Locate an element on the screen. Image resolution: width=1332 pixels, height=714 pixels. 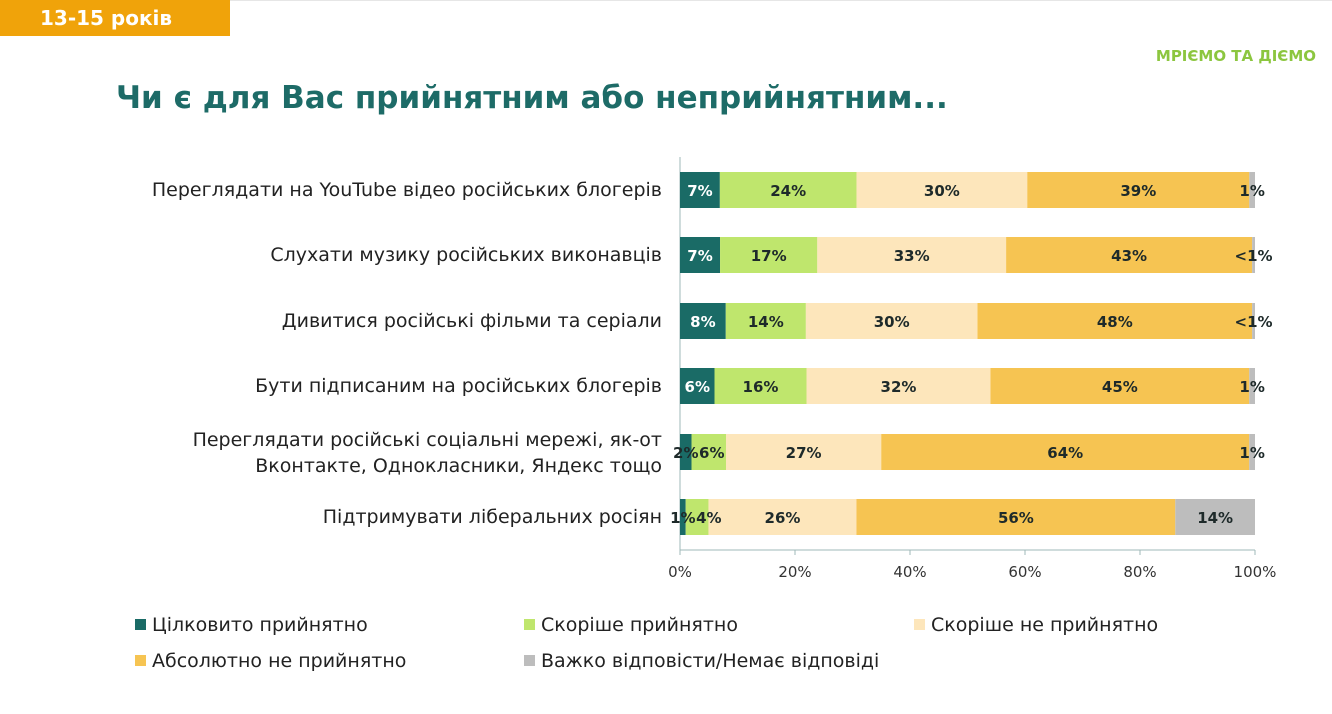
category-label: Дивитися російські фільми та серіали is located at coordinates (472, 321).